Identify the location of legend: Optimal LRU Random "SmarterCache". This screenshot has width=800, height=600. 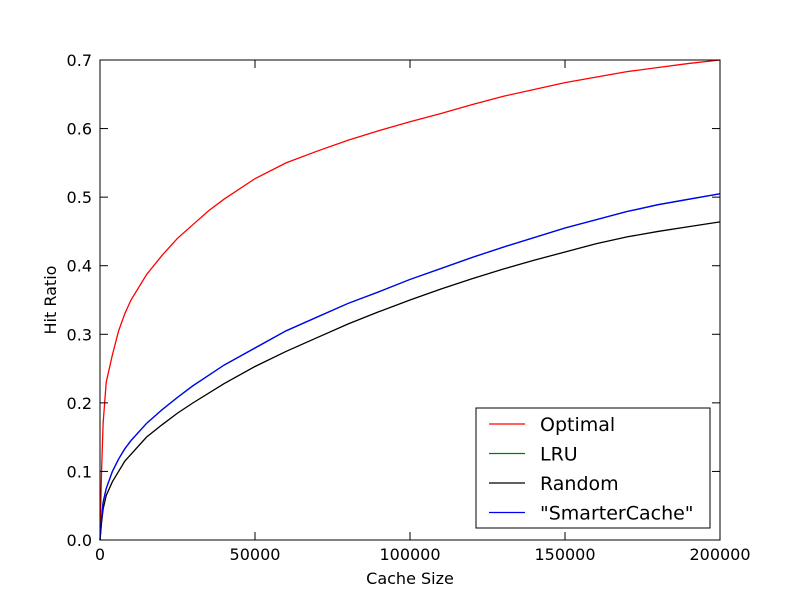
(593, 468).